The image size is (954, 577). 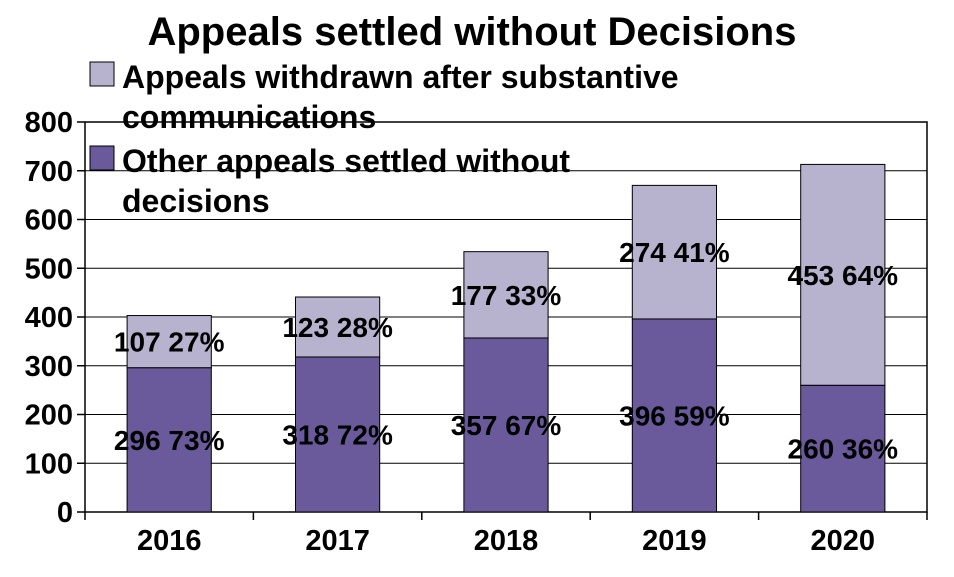 I want to click on x-axis: 2016 2017 2018 2019 2020, so click(x=506, y=534).